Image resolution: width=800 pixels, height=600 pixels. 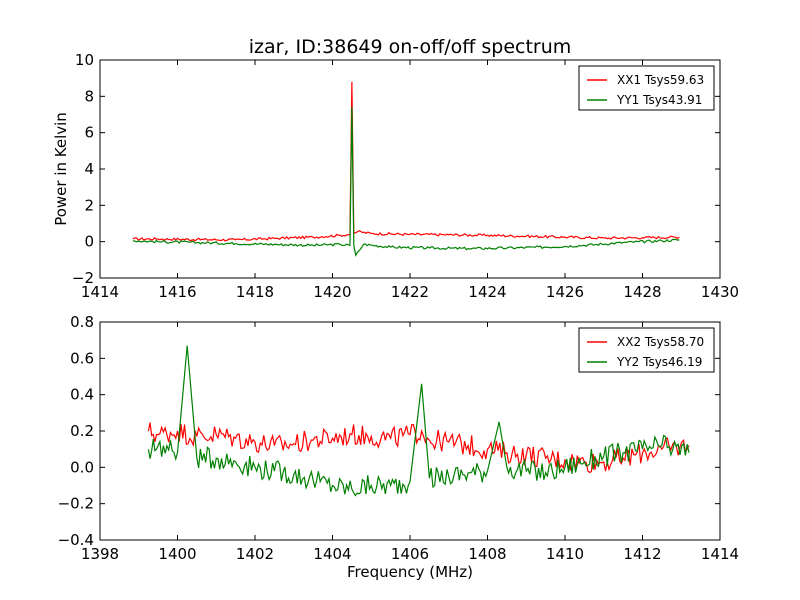 I want to click on x-tick-label: 1406, so click(x=410, y=554).